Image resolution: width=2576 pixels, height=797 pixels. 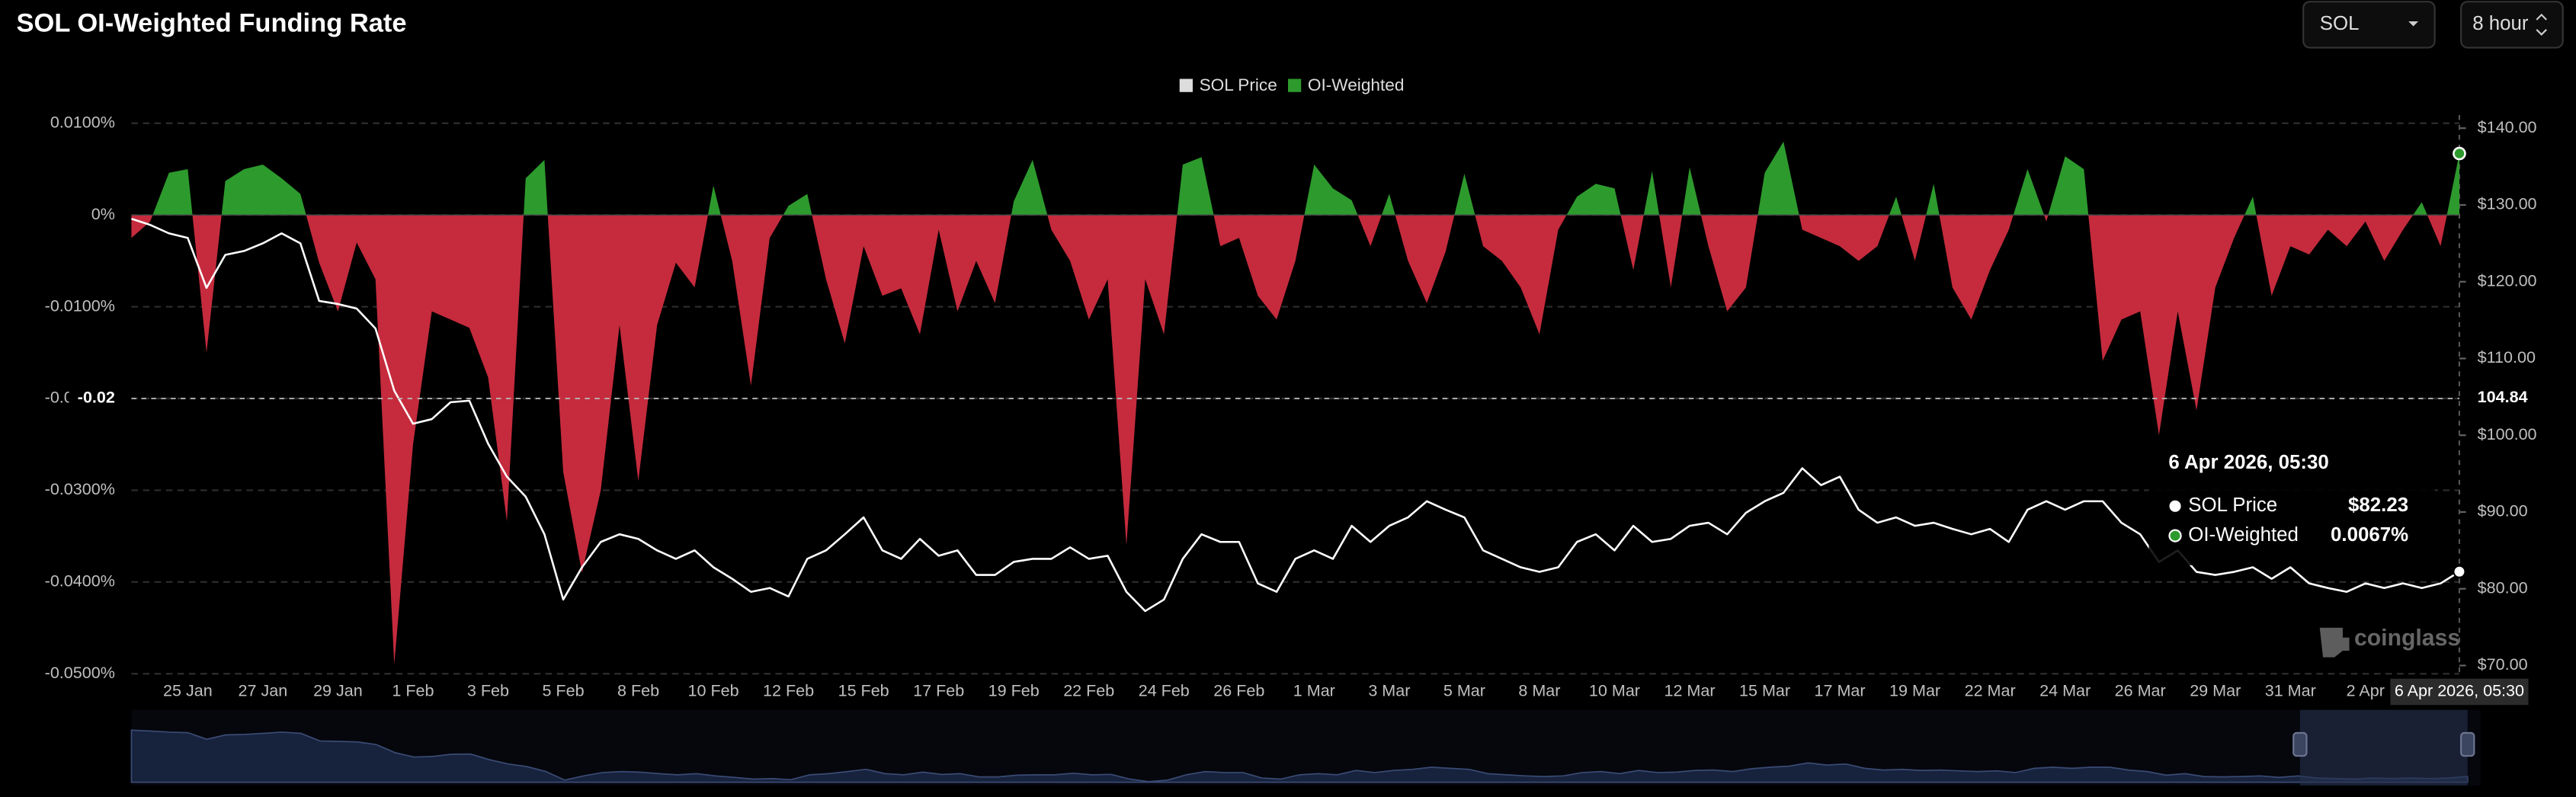 I want to click on tooltip-value: $82.23, so click(x=2378, y=506).